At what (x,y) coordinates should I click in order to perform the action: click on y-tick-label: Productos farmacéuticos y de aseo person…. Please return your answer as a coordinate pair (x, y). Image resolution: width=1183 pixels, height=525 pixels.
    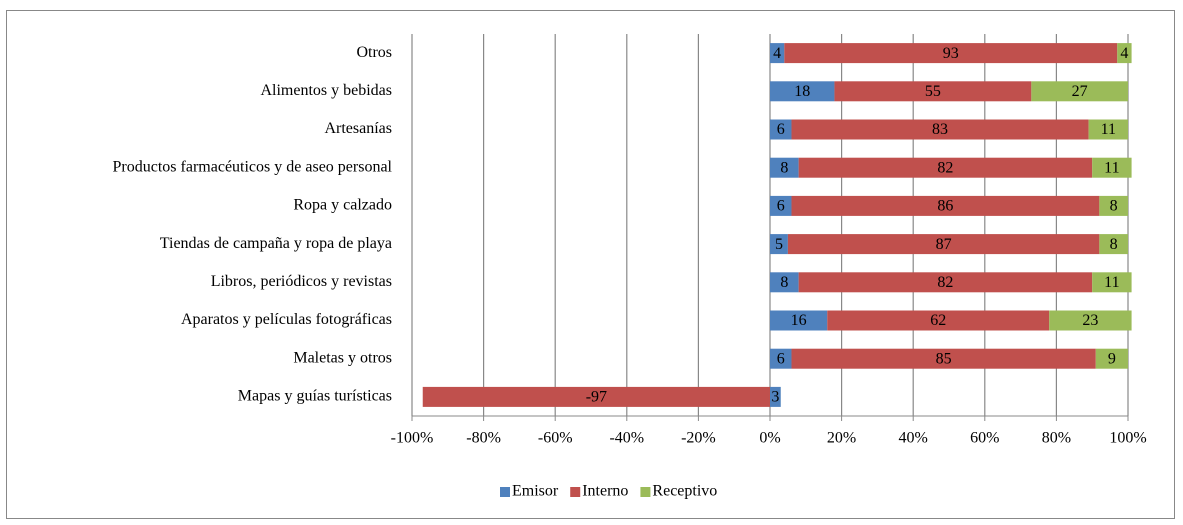
    Looking at the image, I should click on (253, 166).